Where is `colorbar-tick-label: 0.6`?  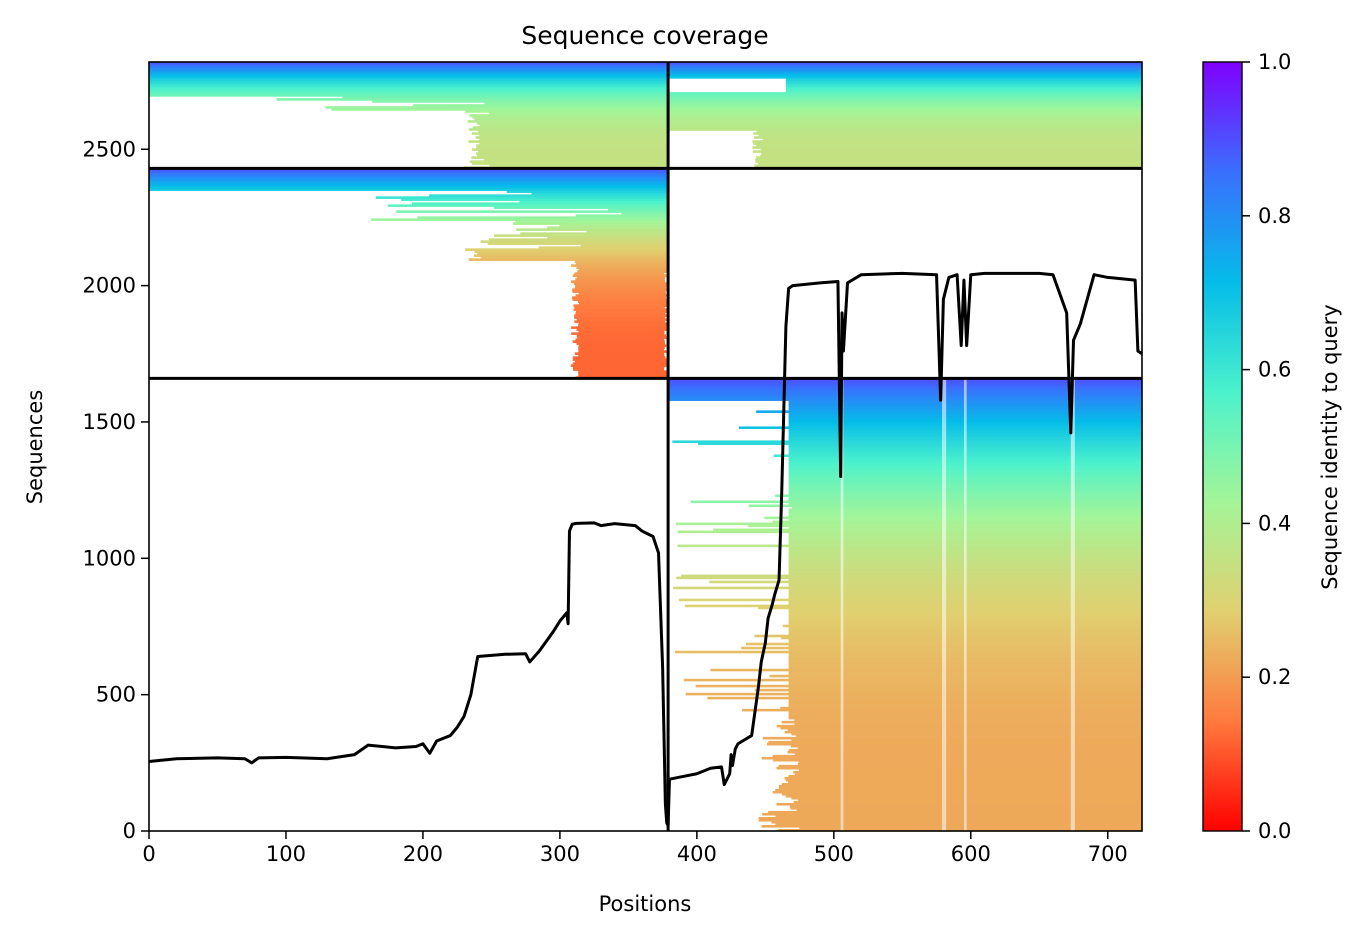
colorbar-tick-label: 0.6 is located at coordinates (1274, 370).